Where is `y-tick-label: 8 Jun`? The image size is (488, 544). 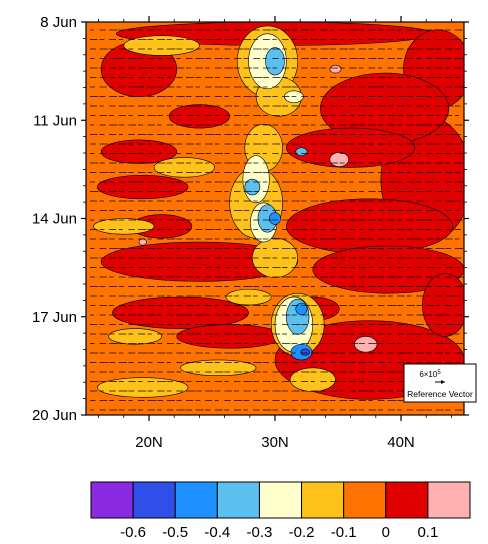
y-tick-label: 8 Jun is located at coordinates (58, 22).